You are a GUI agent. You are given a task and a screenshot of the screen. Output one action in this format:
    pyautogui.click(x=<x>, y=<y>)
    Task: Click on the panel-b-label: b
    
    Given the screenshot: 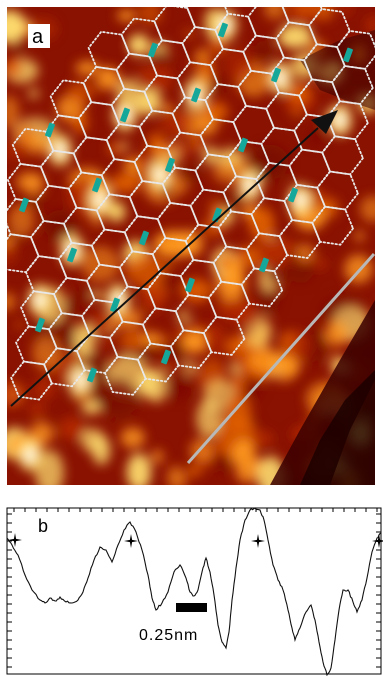 What is the action you would take?
    pyautogui.click(x=43, y=526)
    